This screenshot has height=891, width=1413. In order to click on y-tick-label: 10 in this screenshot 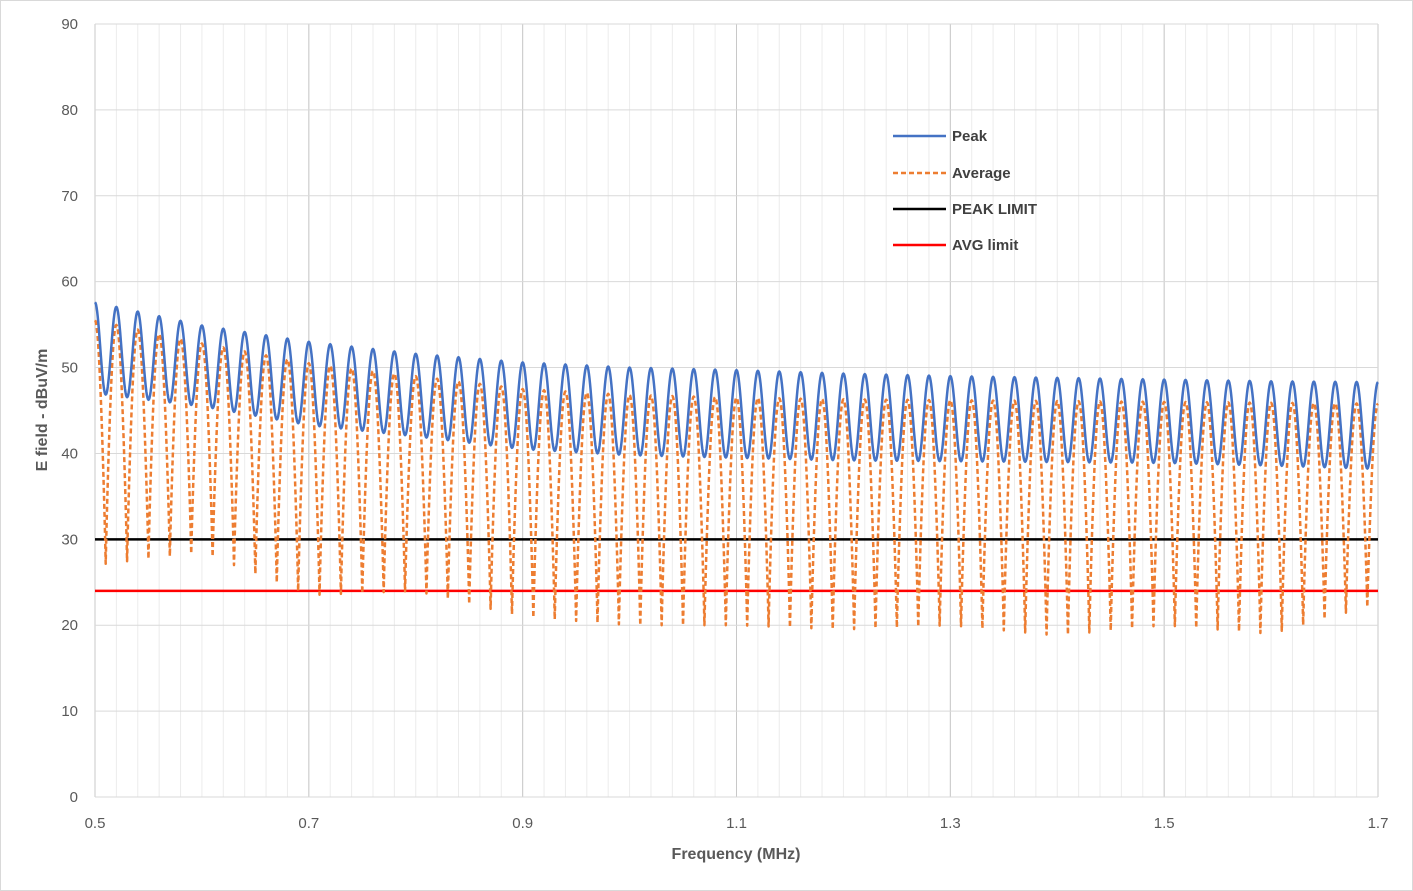, I will do `click(69, 711)`.